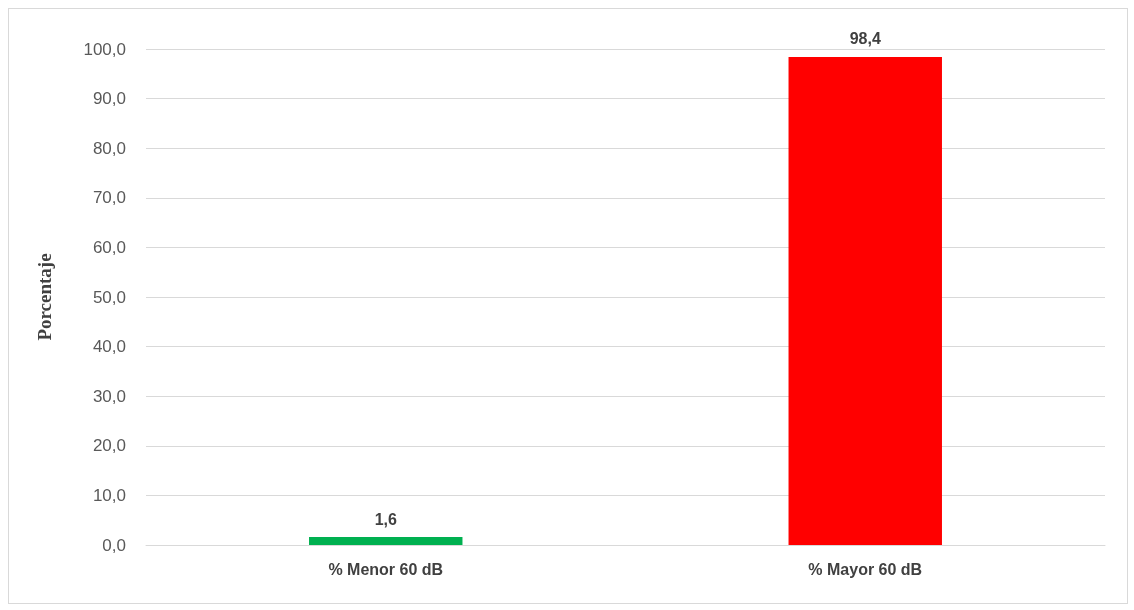 This screenshot has width=1134, height=610. Describe the element at coordinates (109, 396) in the screenshot. I see `y-tick-label: 30,0` at that location.